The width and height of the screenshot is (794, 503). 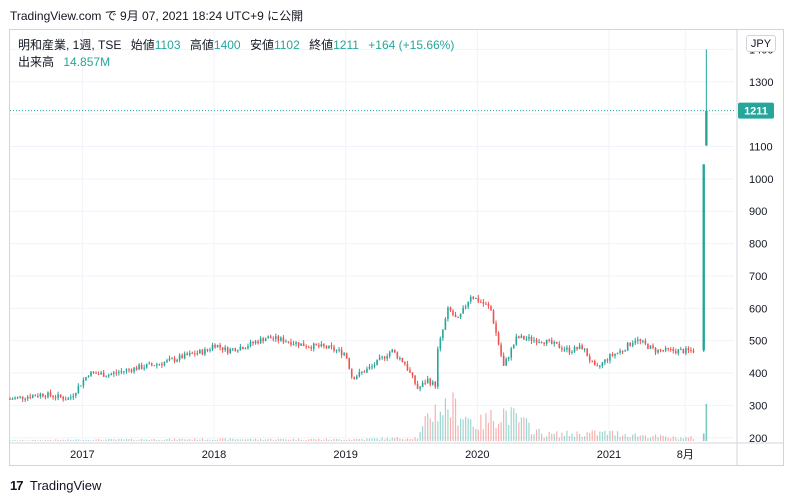 I want to click on price-tick-label: 800, so click(x=758, y=245).